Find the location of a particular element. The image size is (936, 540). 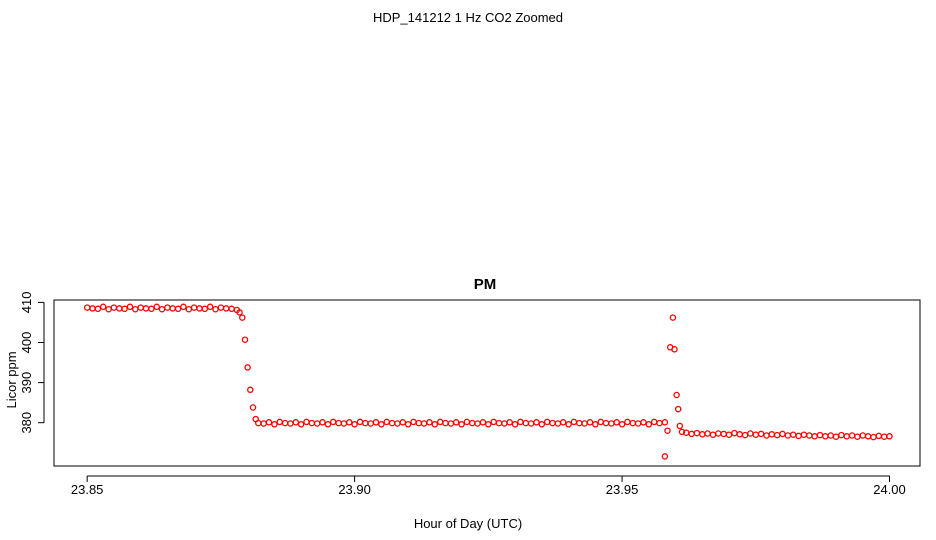

x-tick-label: 23.95 is located at coordinates (622, 489).